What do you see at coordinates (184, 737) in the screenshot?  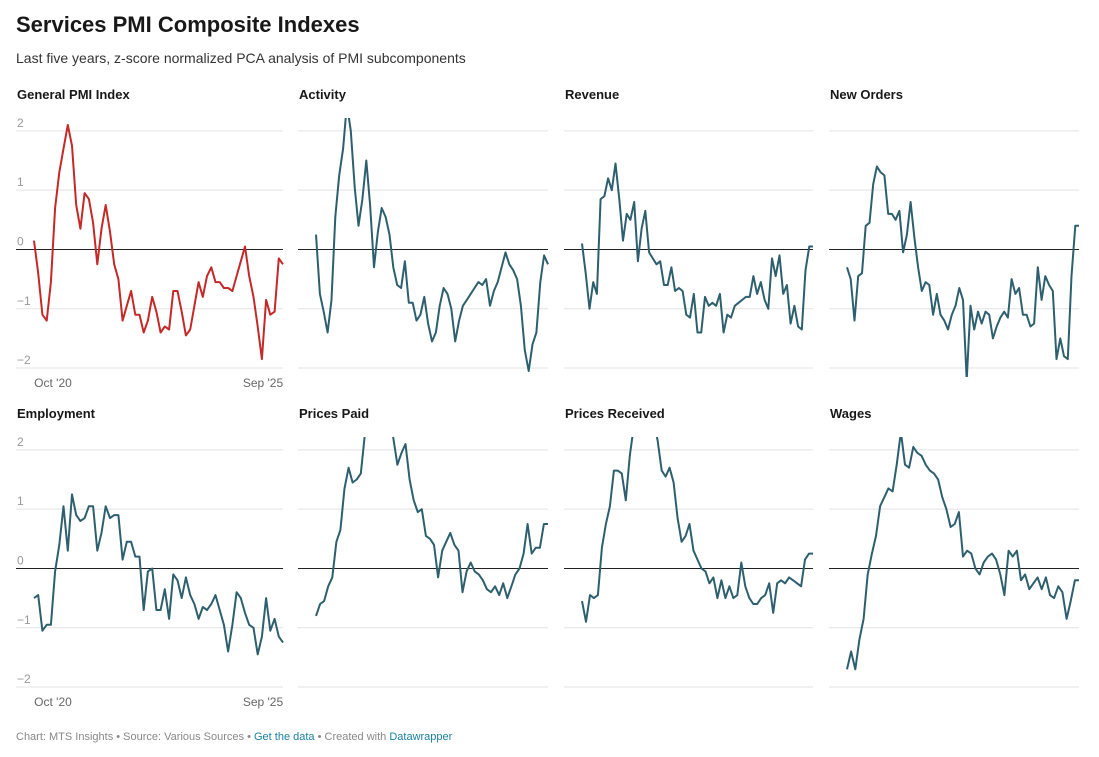 I see `source-note: Source: Various Sources` at bounding box center [184, 737].